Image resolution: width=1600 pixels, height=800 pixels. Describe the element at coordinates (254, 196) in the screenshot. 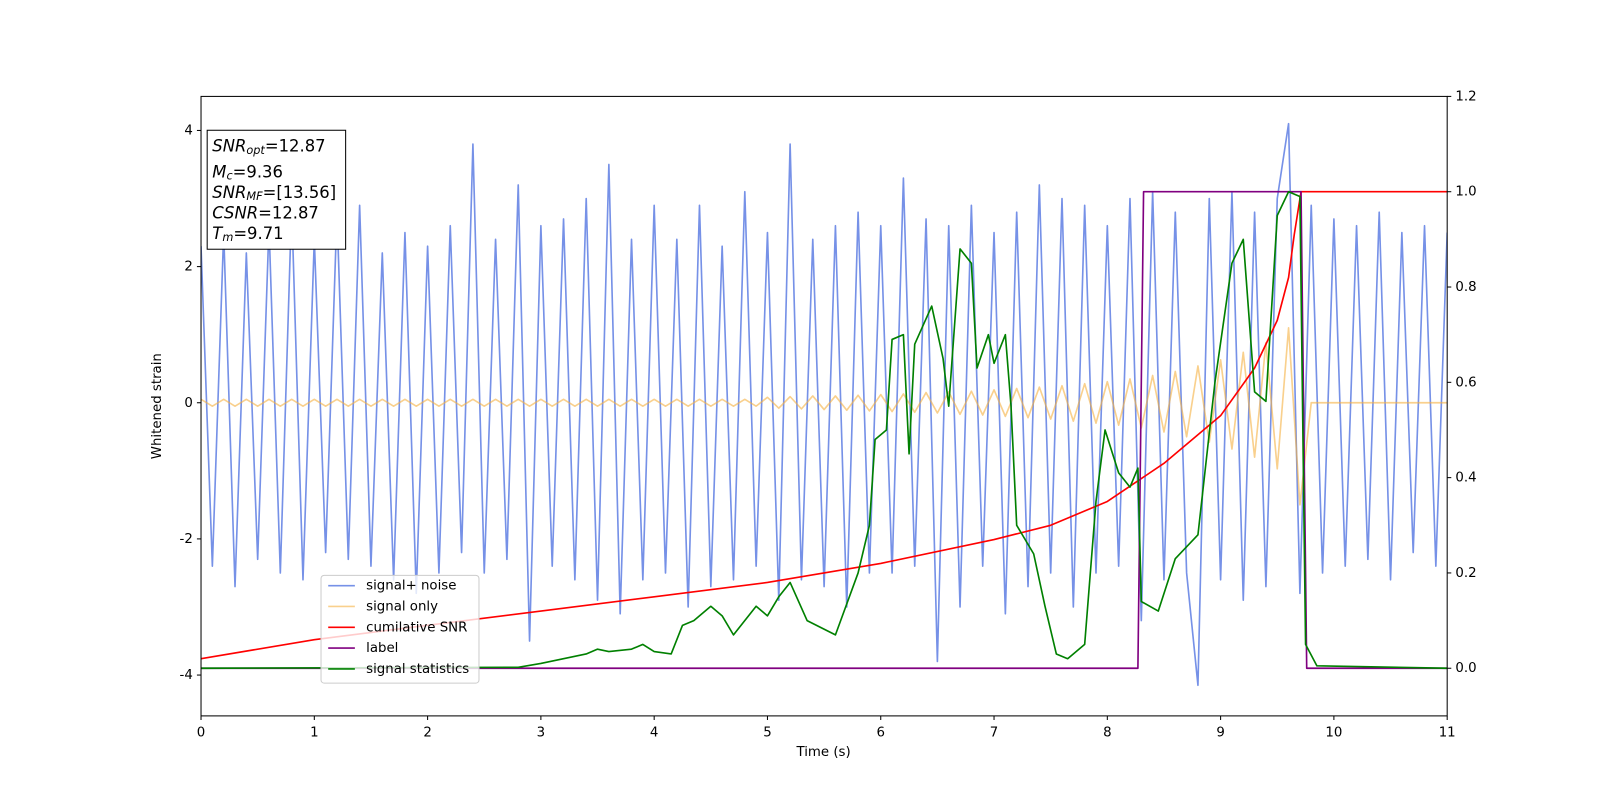

I see `annotation-subscript: MF` at that location.